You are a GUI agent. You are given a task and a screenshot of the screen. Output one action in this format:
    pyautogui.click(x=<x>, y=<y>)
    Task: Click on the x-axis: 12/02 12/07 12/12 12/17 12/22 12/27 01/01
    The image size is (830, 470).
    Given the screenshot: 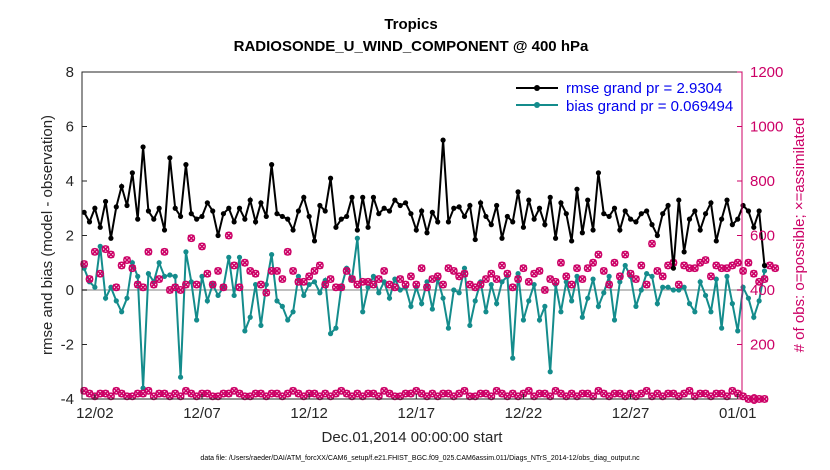 What is the action you would take?
    pyautogui.click(x=416, y=408)
    